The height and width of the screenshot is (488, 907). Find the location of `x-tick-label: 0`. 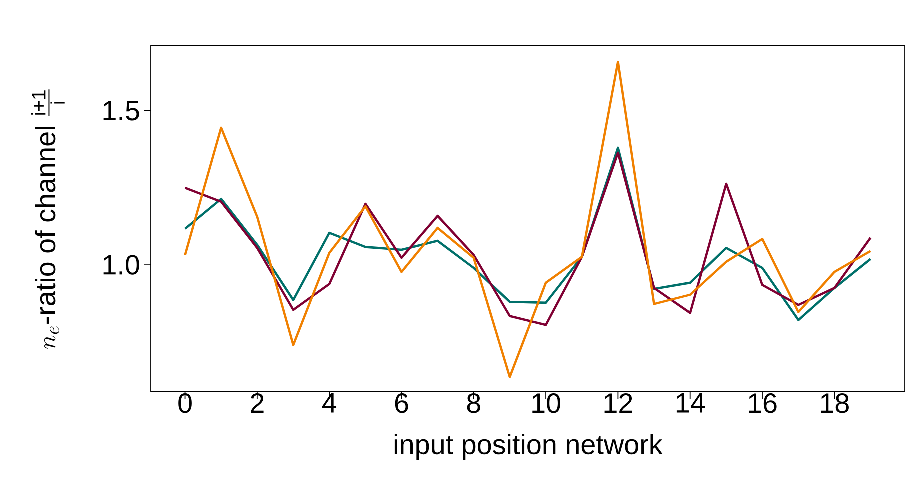

x-tick-label: 0 is located at coordinates (185, 404).